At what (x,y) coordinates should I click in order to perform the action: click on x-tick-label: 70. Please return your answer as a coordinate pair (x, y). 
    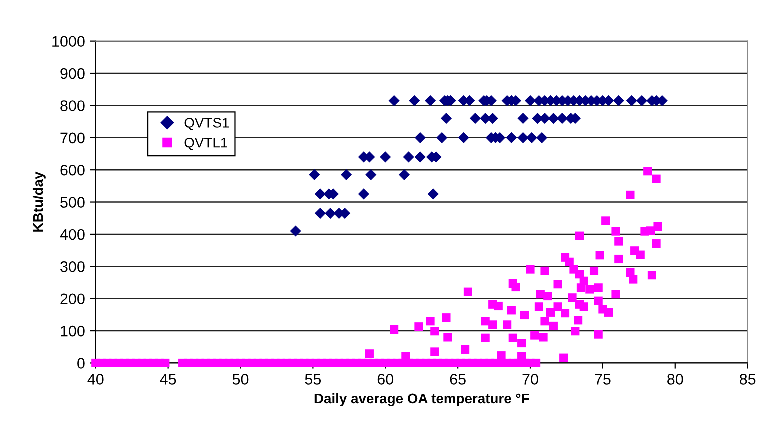
    Looking at the image, I should click on (530, 379).